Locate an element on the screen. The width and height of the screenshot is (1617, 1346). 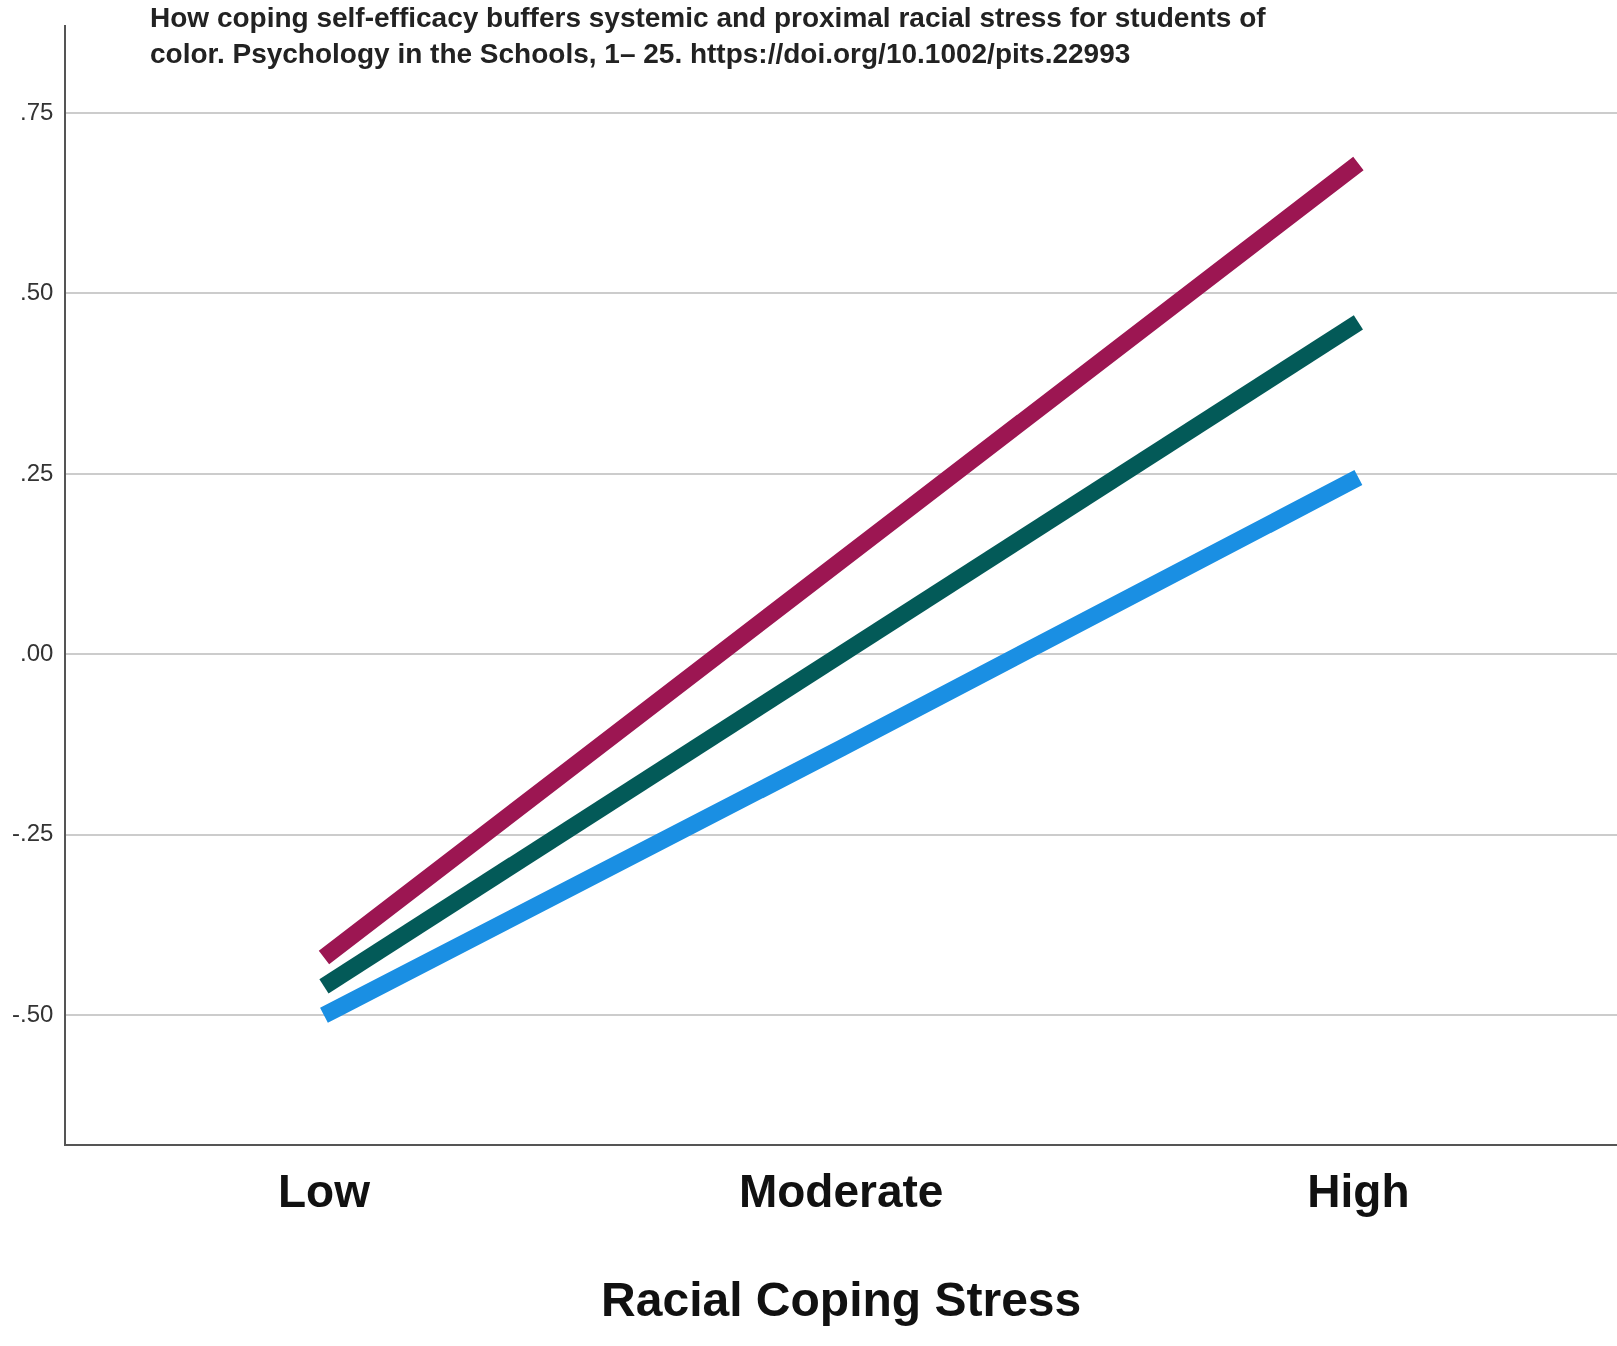
y-tick-label: .50 is located at coordinates (36, 292).